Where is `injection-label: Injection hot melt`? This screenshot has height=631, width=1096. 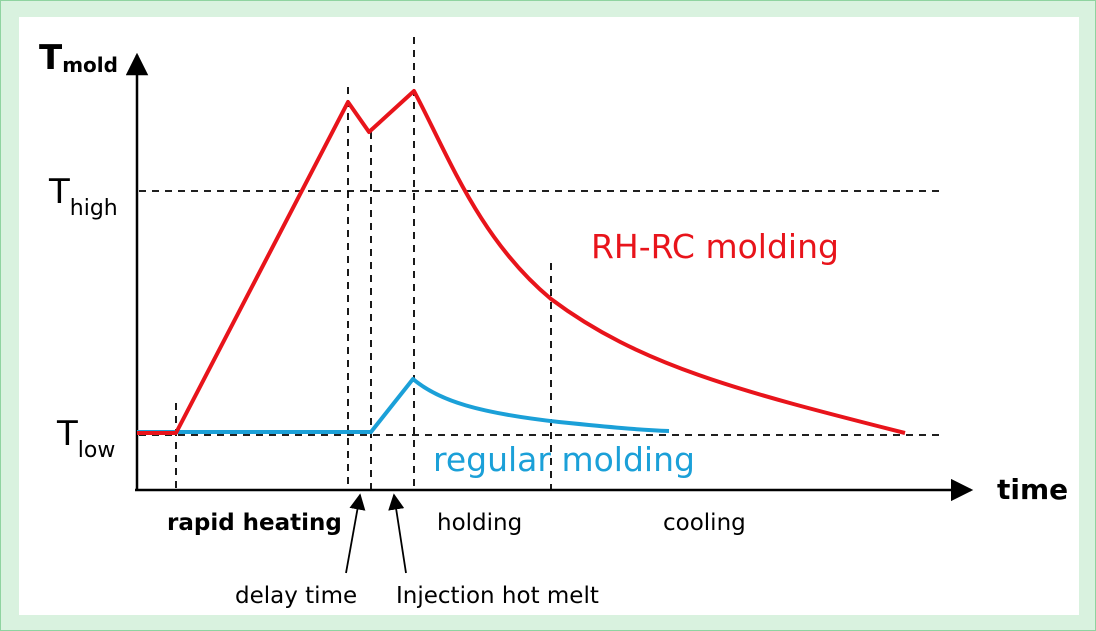 injection-label: Injection hot melt is located at coordinates (497, 596).